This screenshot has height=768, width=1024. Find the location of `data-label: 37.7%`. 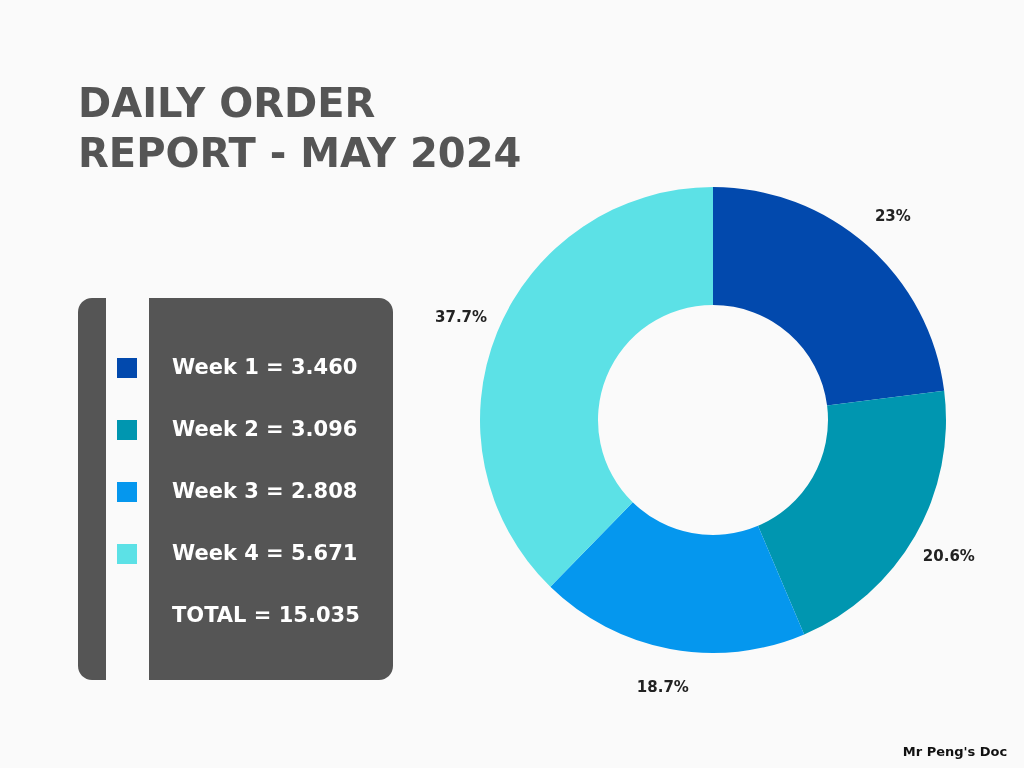

data-label: 37.7% is located at coordinates (461, 317).